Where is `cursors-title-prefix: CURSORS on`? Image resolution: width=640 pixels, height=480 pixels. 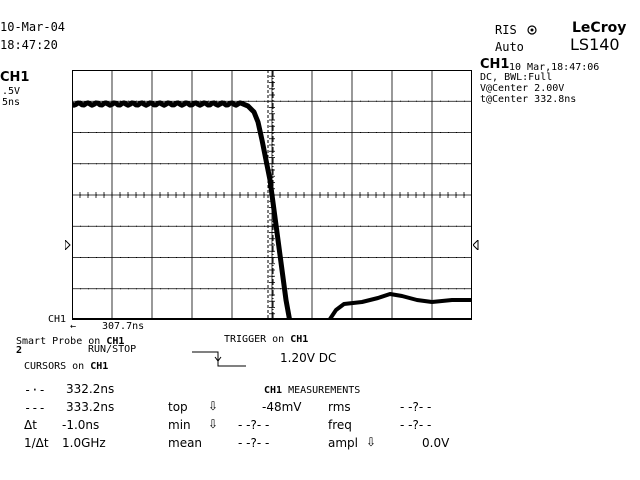
cursors-title-prefix: CURSORS on is located at coordinates (57, 366).